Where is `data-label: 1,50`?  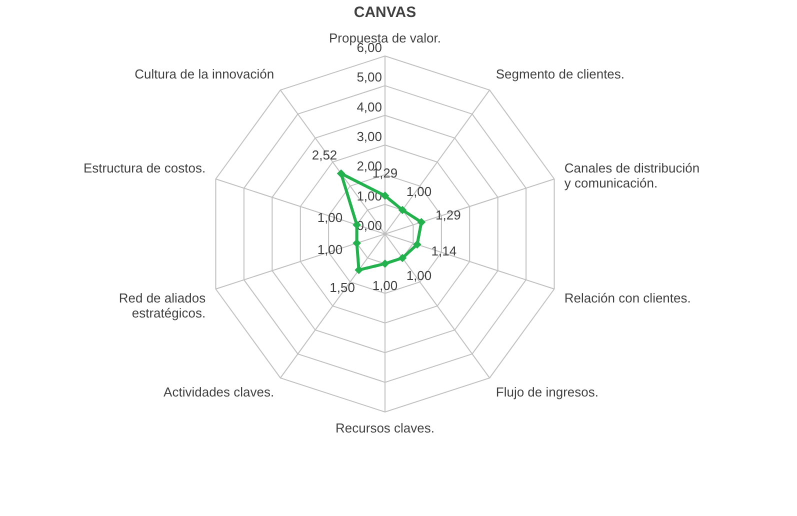
data-label: 1,50 is located at coordinates (342, 287).